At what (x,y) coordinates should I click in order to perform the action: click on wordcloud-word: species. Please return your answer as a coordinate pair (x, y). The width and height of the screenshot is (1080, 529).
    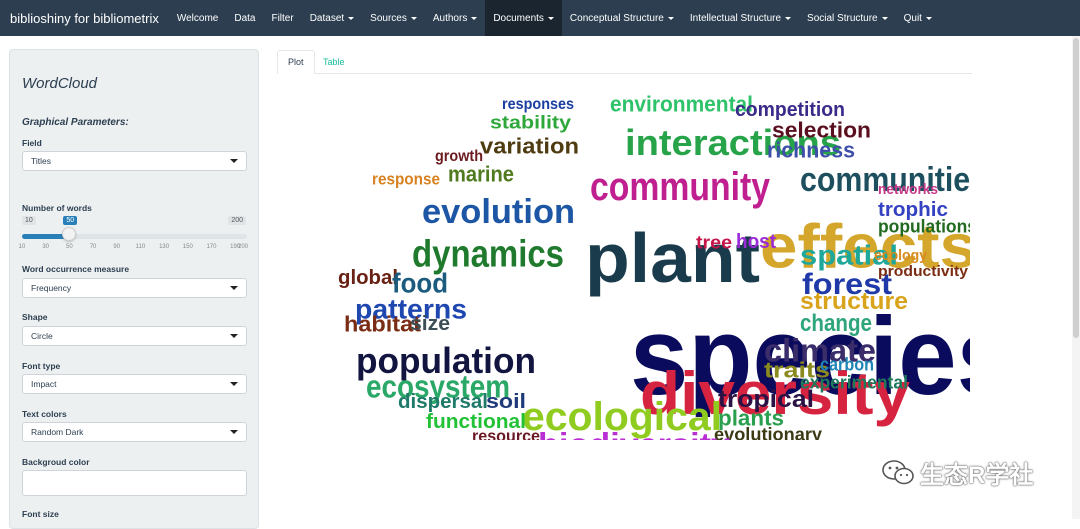
    Looking at the image, I should click on (800, 356).